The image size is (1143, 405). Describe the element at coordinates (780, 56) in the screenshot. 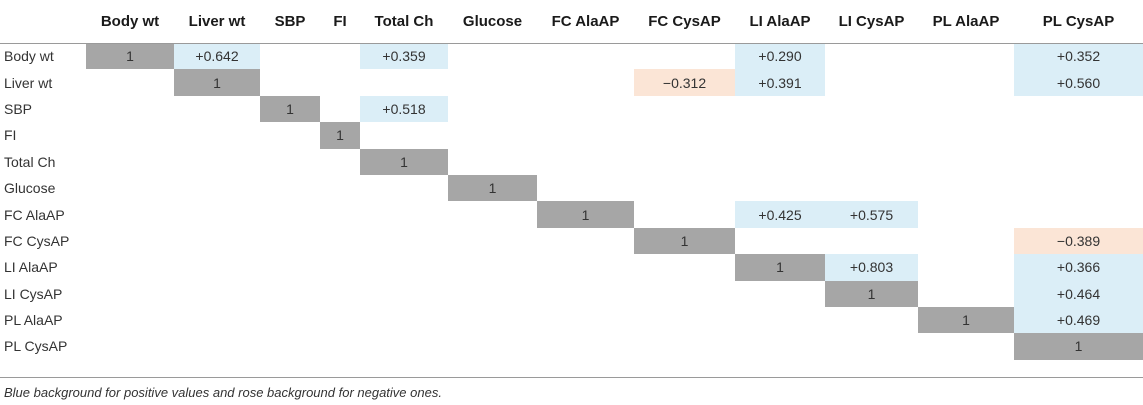

I see `positive-cell: +0.290` at that location.